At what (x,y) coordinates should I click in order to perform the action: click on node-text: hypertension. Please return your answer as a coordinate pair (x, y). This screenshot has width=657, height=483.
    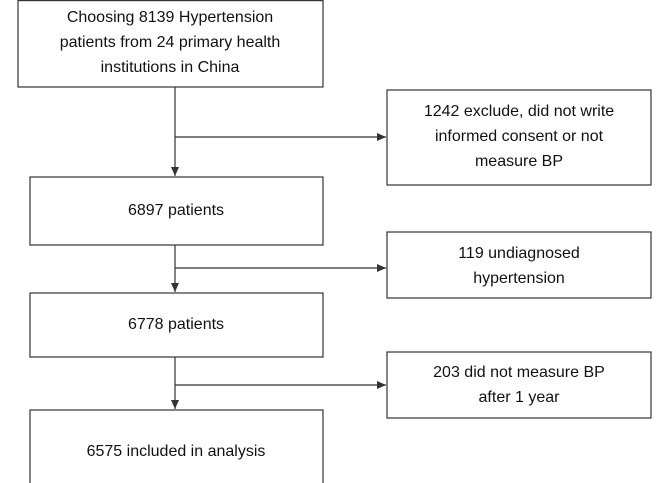
    Looking at the image, I should click on (519, 278).